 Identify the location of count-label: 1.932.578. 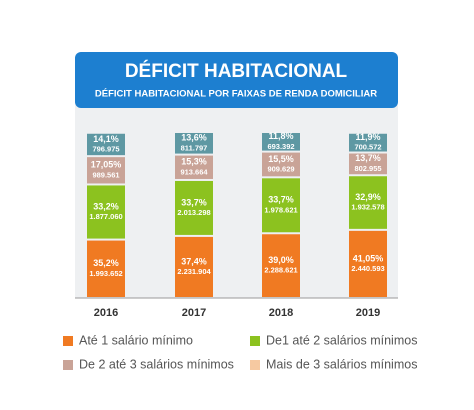
(367, 207).